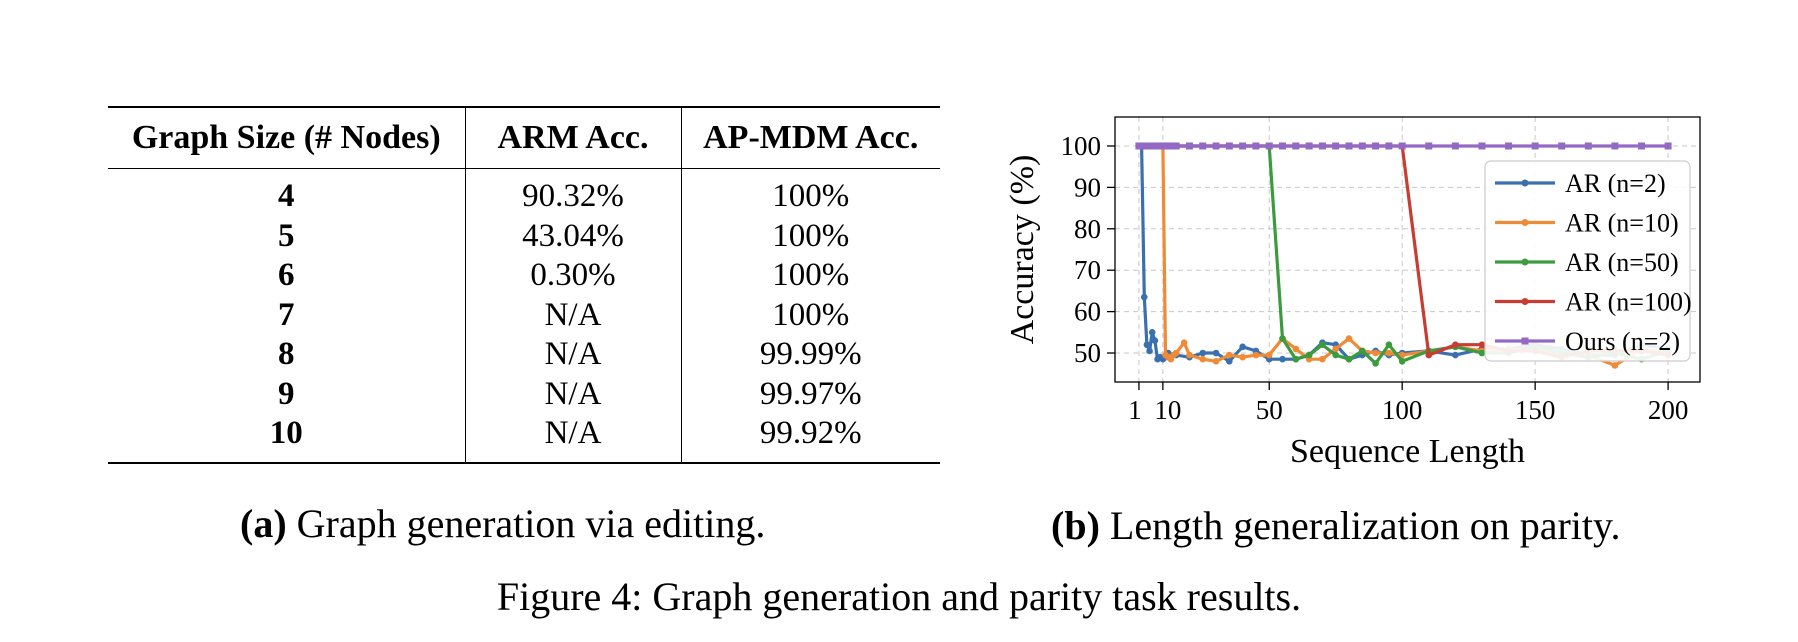  Describe the element at coordinates (1081, 146) in the screenshot. I see `y-tick-label: 100` at that location.